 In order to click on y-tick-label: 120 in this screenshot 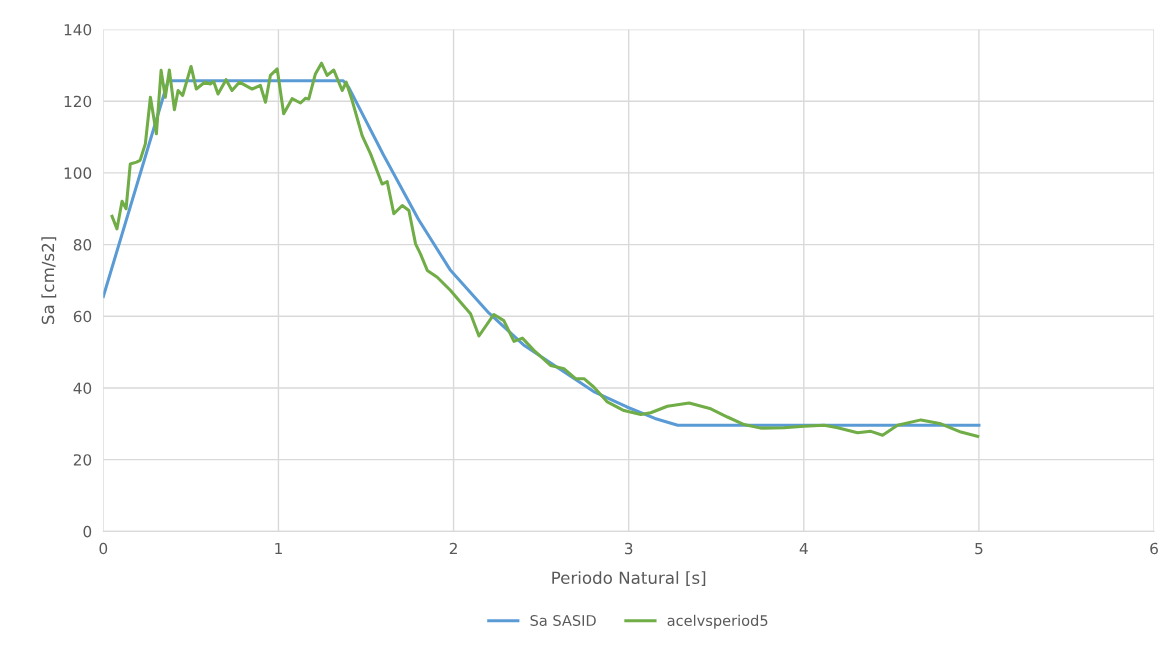, I will do `click(78, 101)`.